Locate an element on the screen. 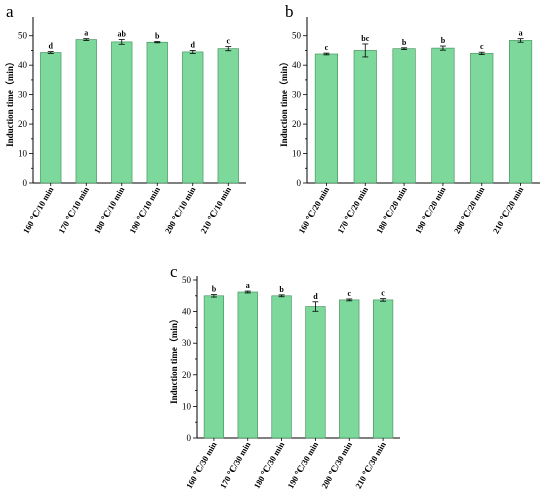 This screenshot has height=501, width=550. x-tick-label: 190 ℃/10 min is located at coordinates (144, 210).